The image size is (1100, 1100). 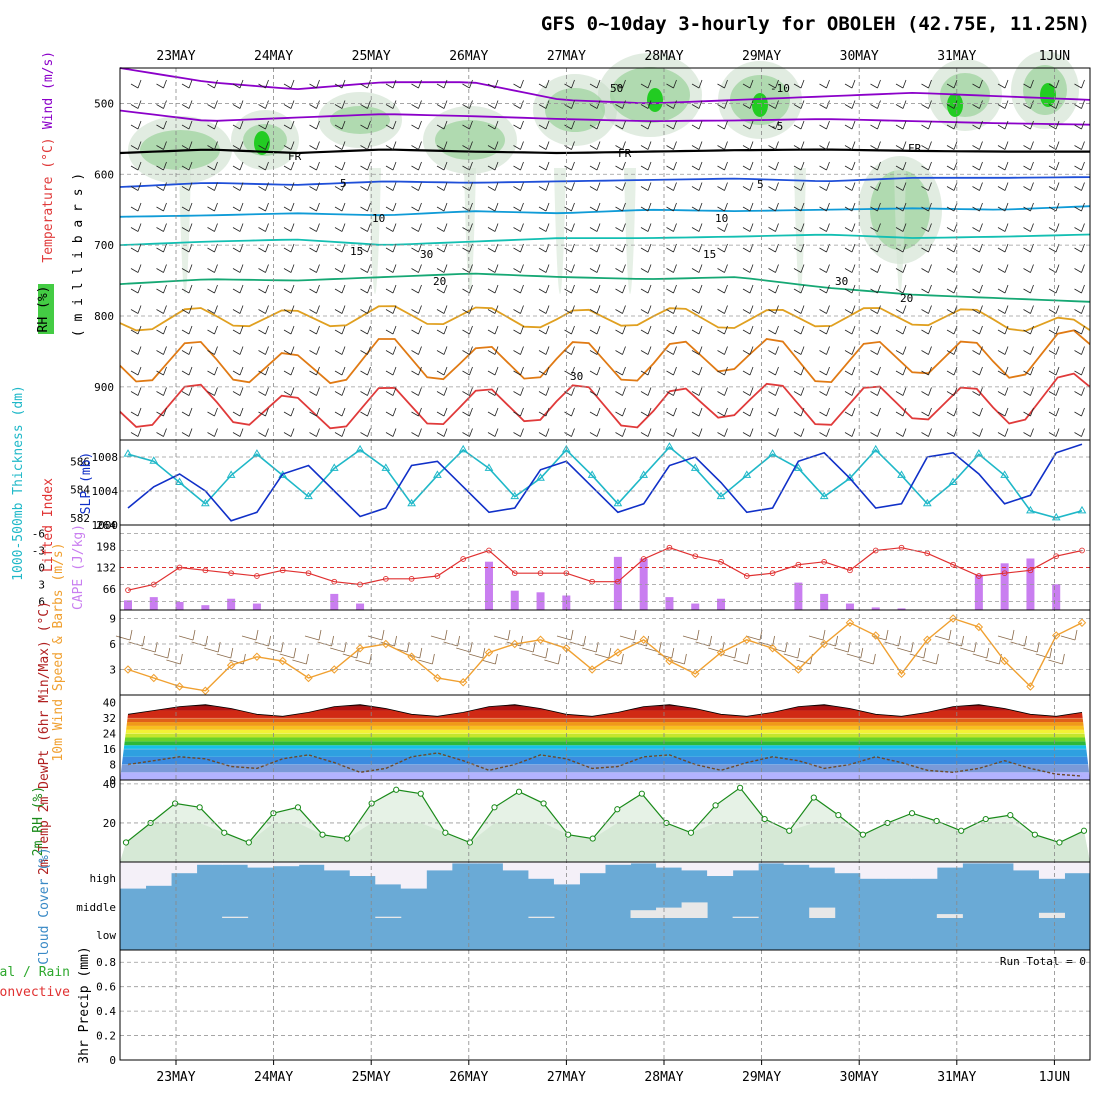 What do you see at coordinates (48, 525) in the screenshot?
I see `y-label-li: Lifted Index` at bounding box center [48, 525].